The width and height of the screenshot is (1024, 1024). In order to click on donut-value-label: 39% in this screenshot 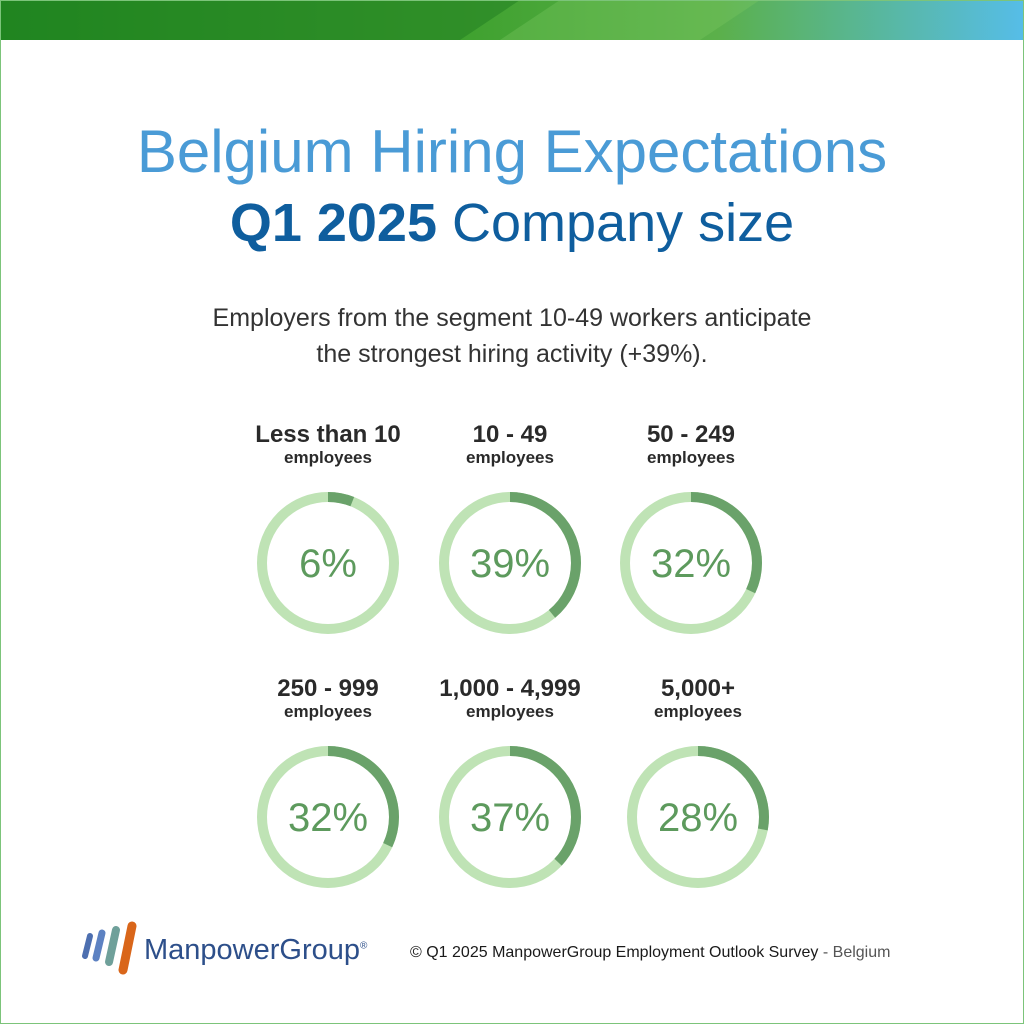, I will do `click(510, 564)`.